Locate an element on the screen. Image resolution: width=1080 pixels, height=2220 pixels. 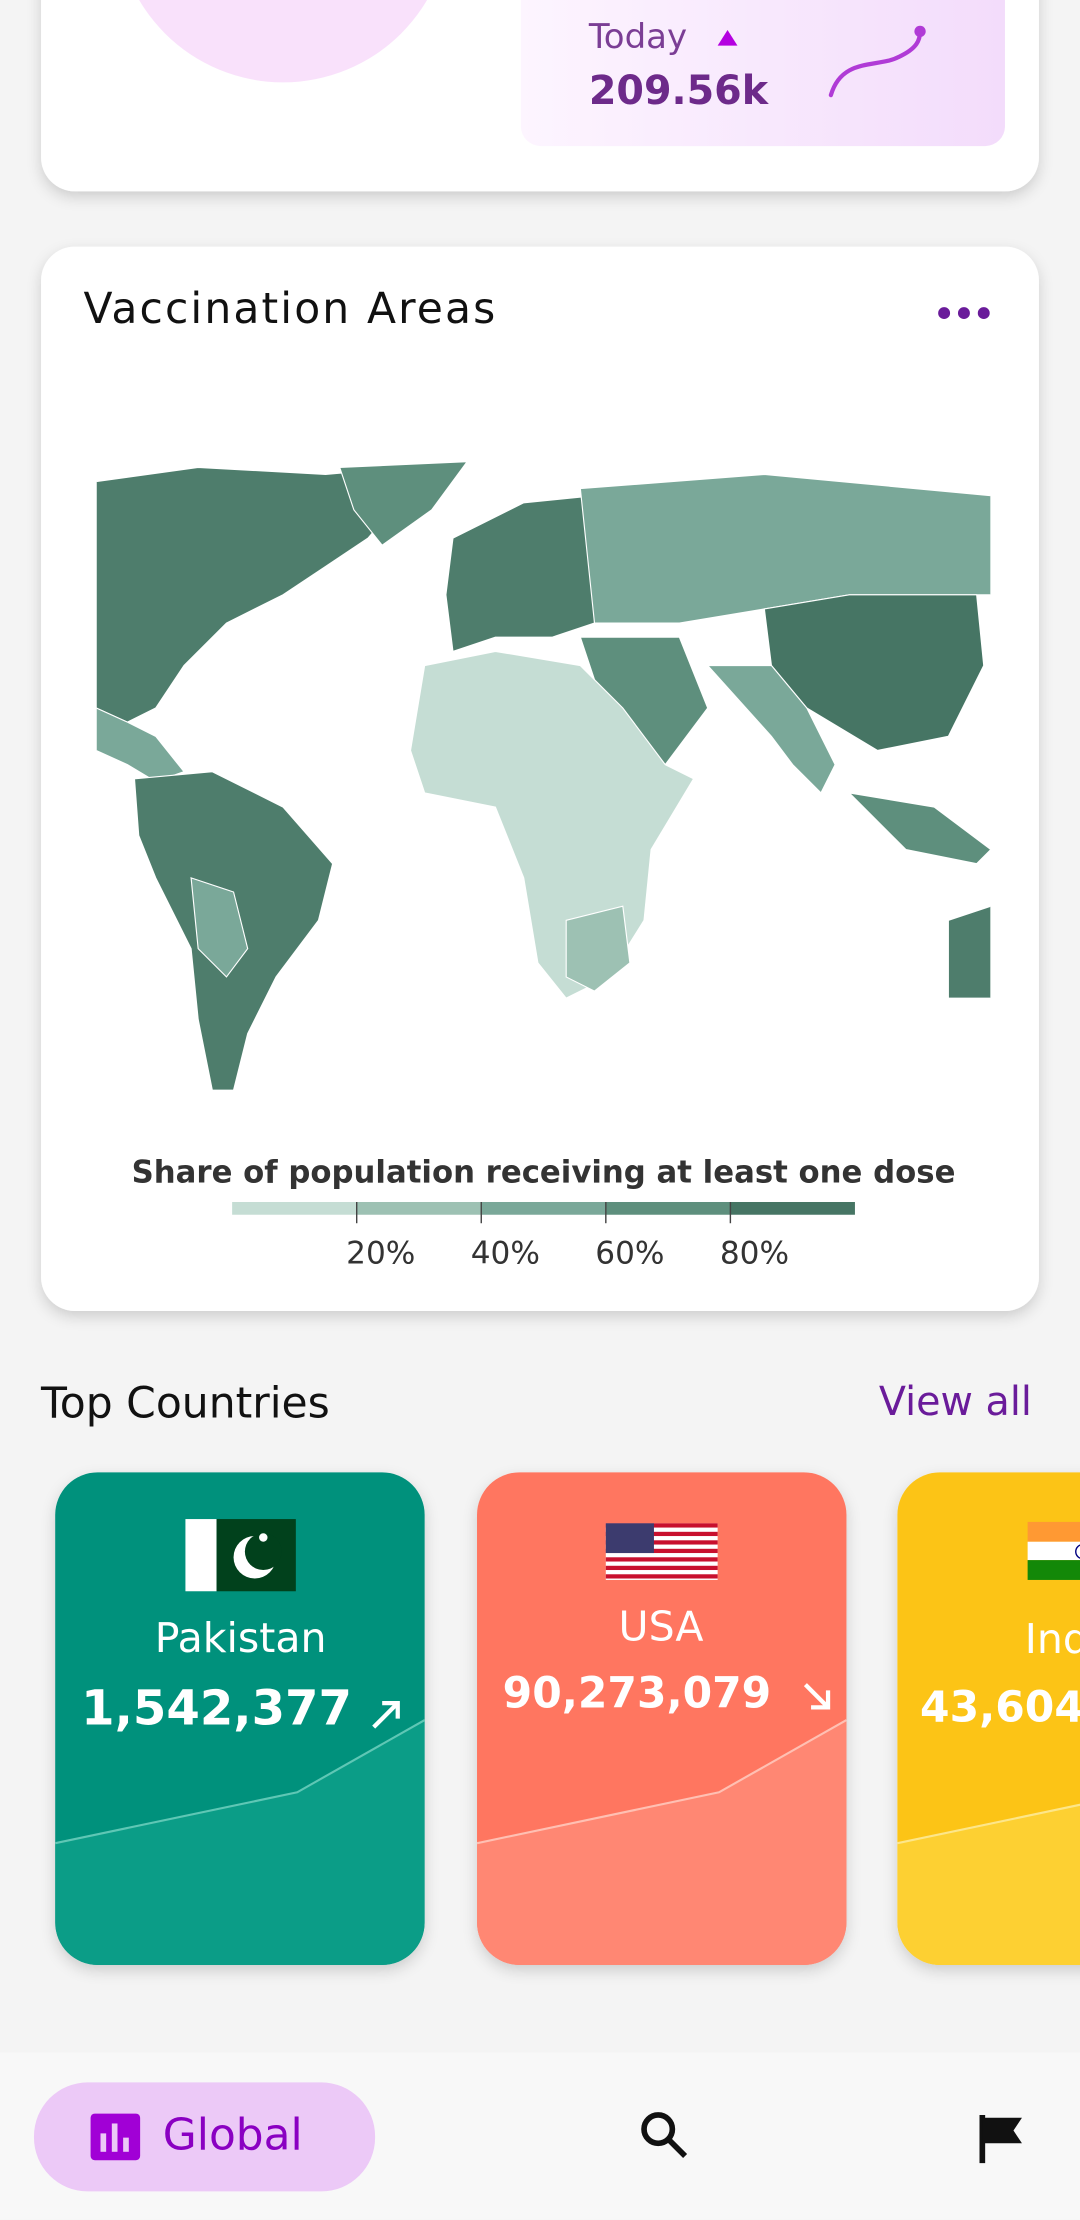
sparkline is located at coordinates (875, 63).